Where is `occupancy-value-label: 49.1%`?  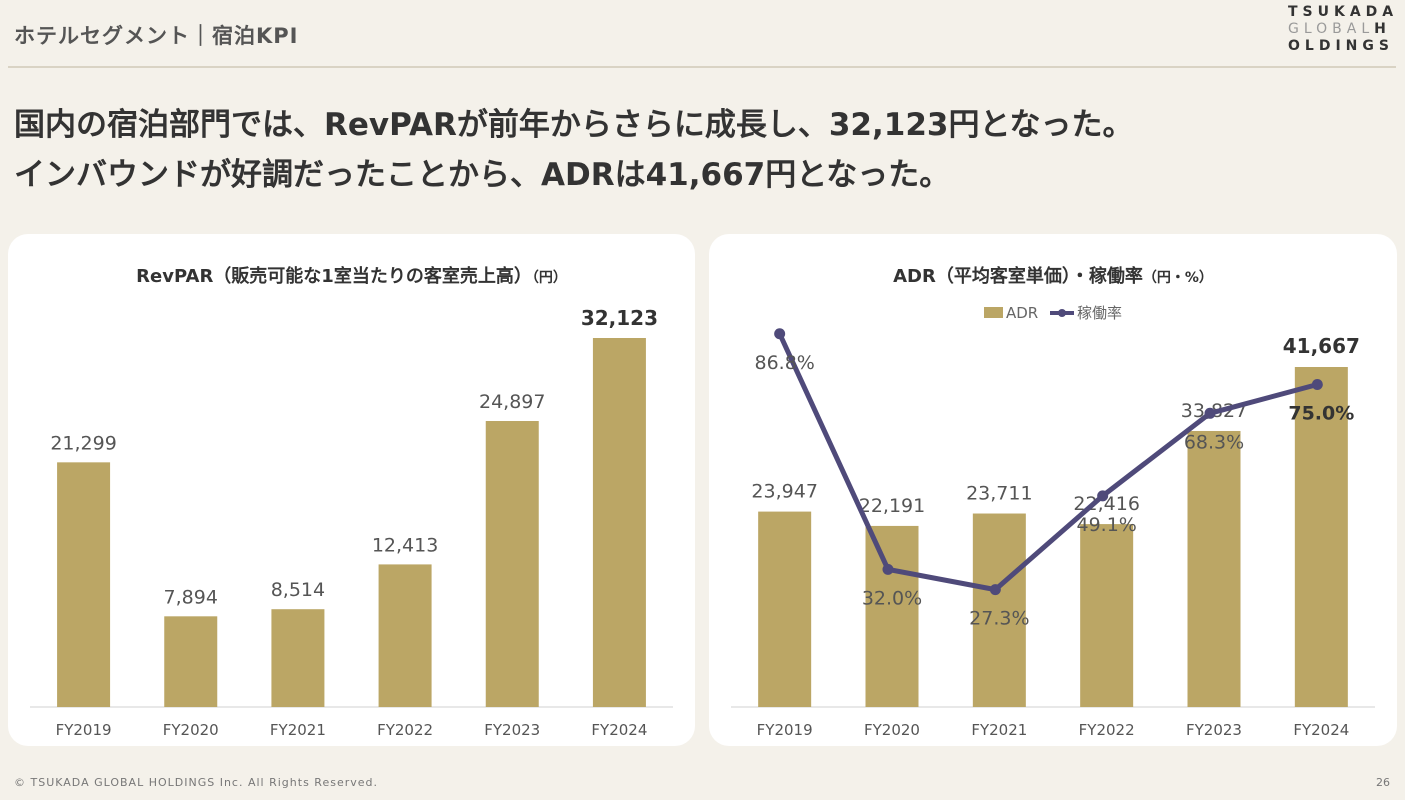
occupancy-value-label: 49.1% is located at coordinates (1106, 525).